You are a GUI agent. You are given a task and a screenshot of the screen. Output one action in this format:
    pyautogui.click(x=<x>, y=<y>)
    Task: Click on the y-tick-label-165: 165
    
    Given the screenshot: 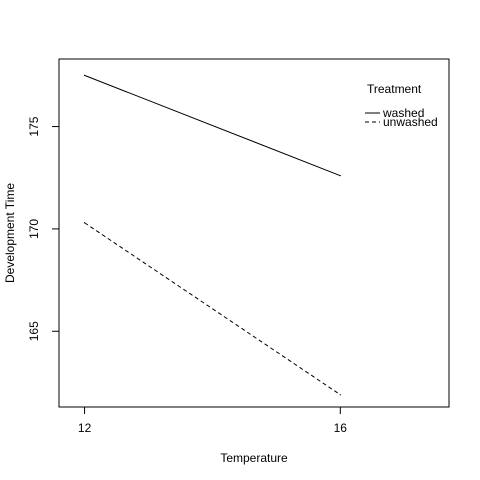 What is the action you would take?
    pyautogui.click(x=34, y=331)
    